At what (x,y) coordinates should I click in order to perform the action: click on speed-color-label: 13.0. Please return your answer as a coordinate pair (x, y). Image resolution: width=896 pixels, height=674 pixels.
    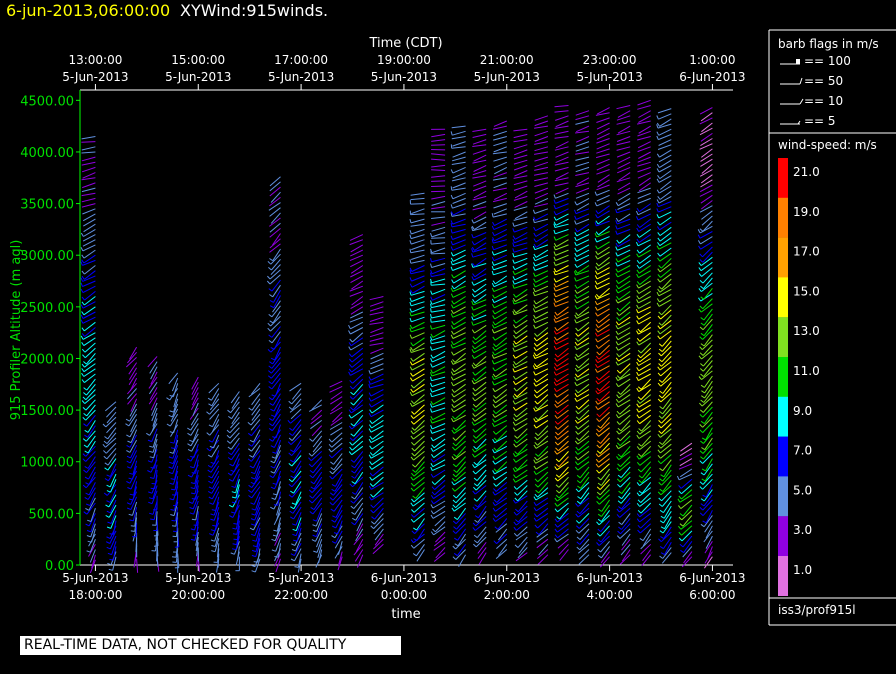
    Looking at the image, I should click on (806, 331).